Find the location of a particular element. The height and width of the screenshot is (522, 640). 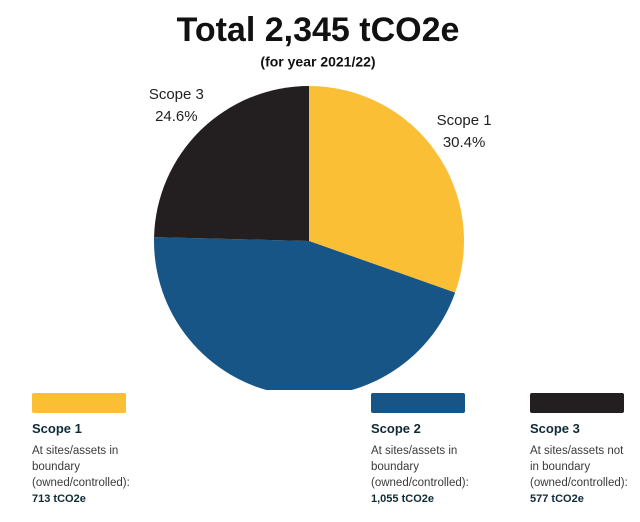

legend-amount: 577 tCO2e is located at coordinates (557, 499).